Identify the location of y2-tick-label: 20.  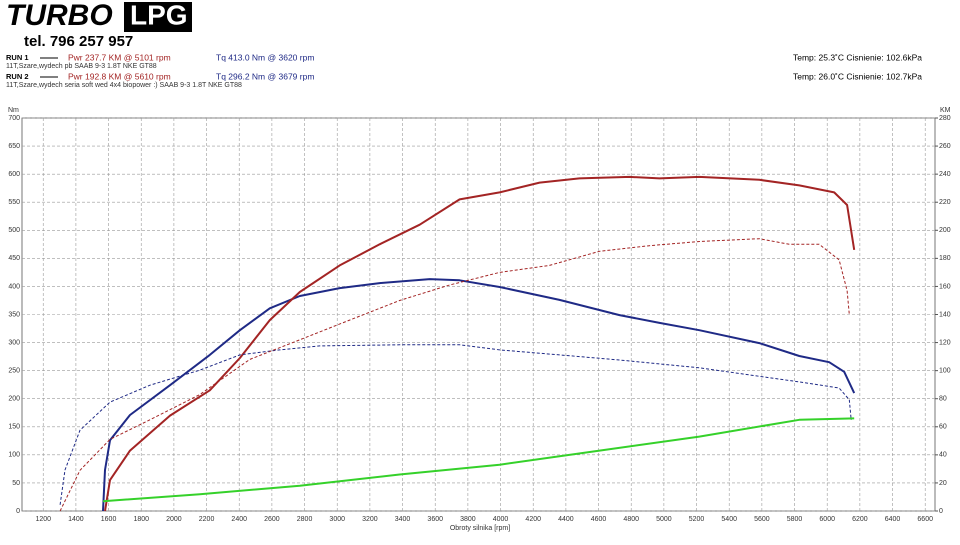
(943, 483).